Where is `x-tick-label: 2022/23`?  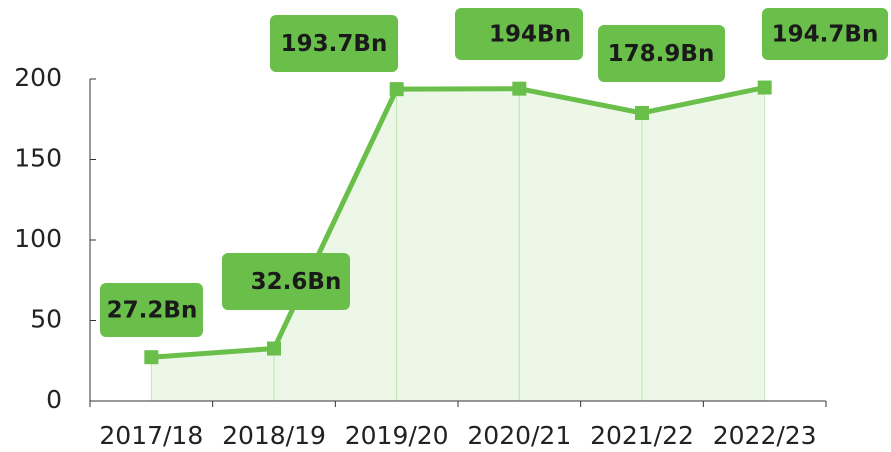 x-tick-label: 2022/23 is located at coordinates (765, 435).